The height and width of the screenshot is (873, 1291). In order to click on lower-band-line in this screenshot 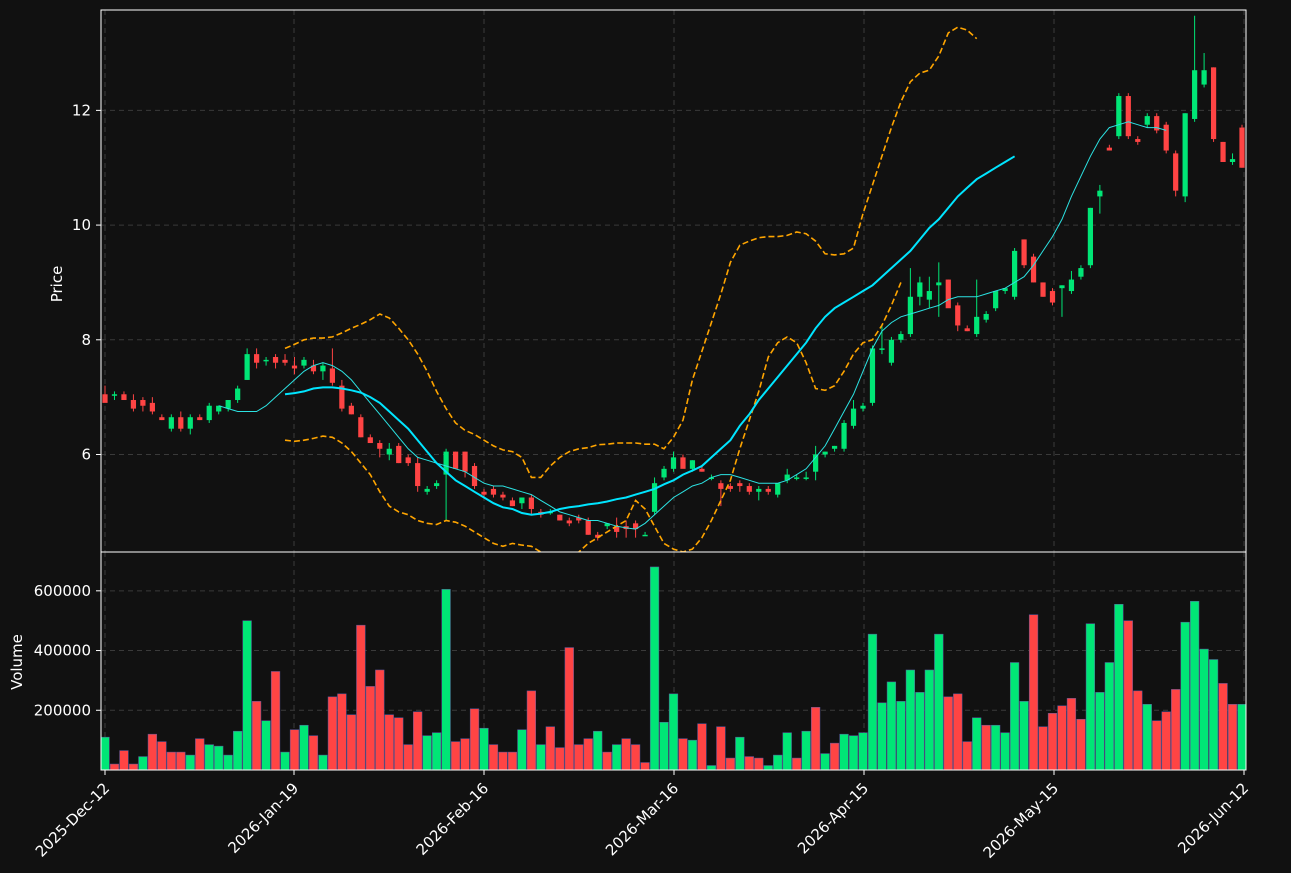, I will do `click(593, 417)`.